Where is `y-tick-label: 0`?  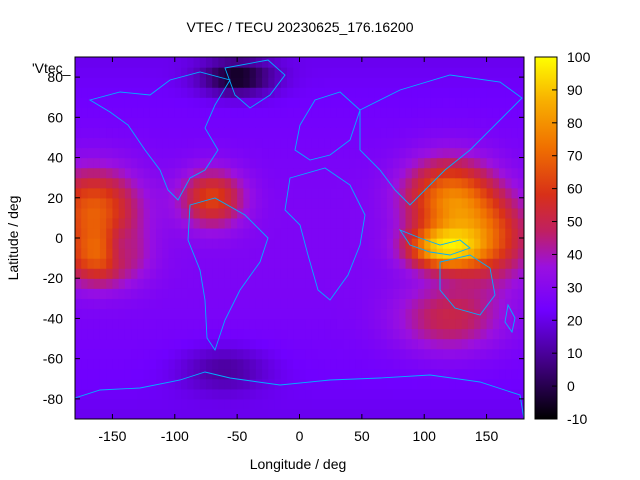
y-tick-label: 0 is located at coordinates (59, 238).